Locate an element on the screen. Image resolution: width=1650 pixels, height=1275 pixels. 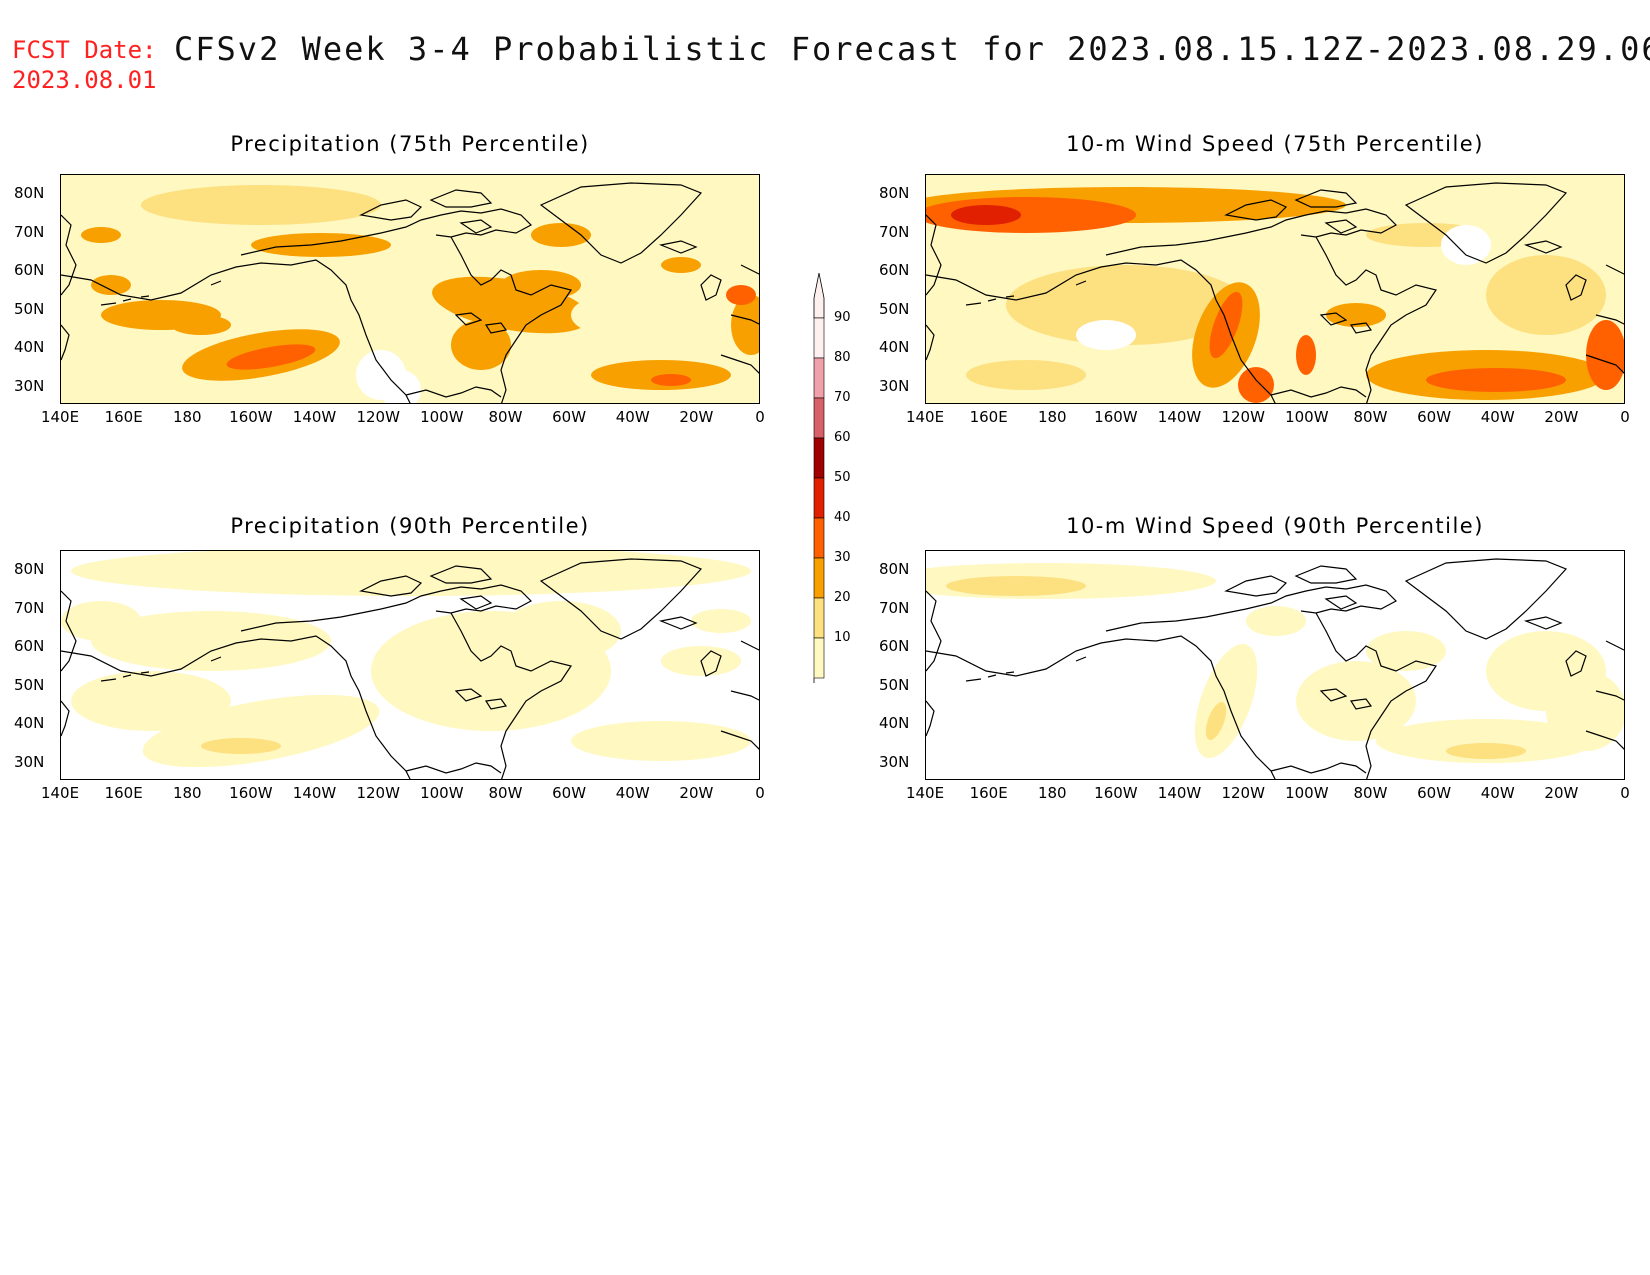
longitude-tick-label: 180 is located at coordinates (187, 793).